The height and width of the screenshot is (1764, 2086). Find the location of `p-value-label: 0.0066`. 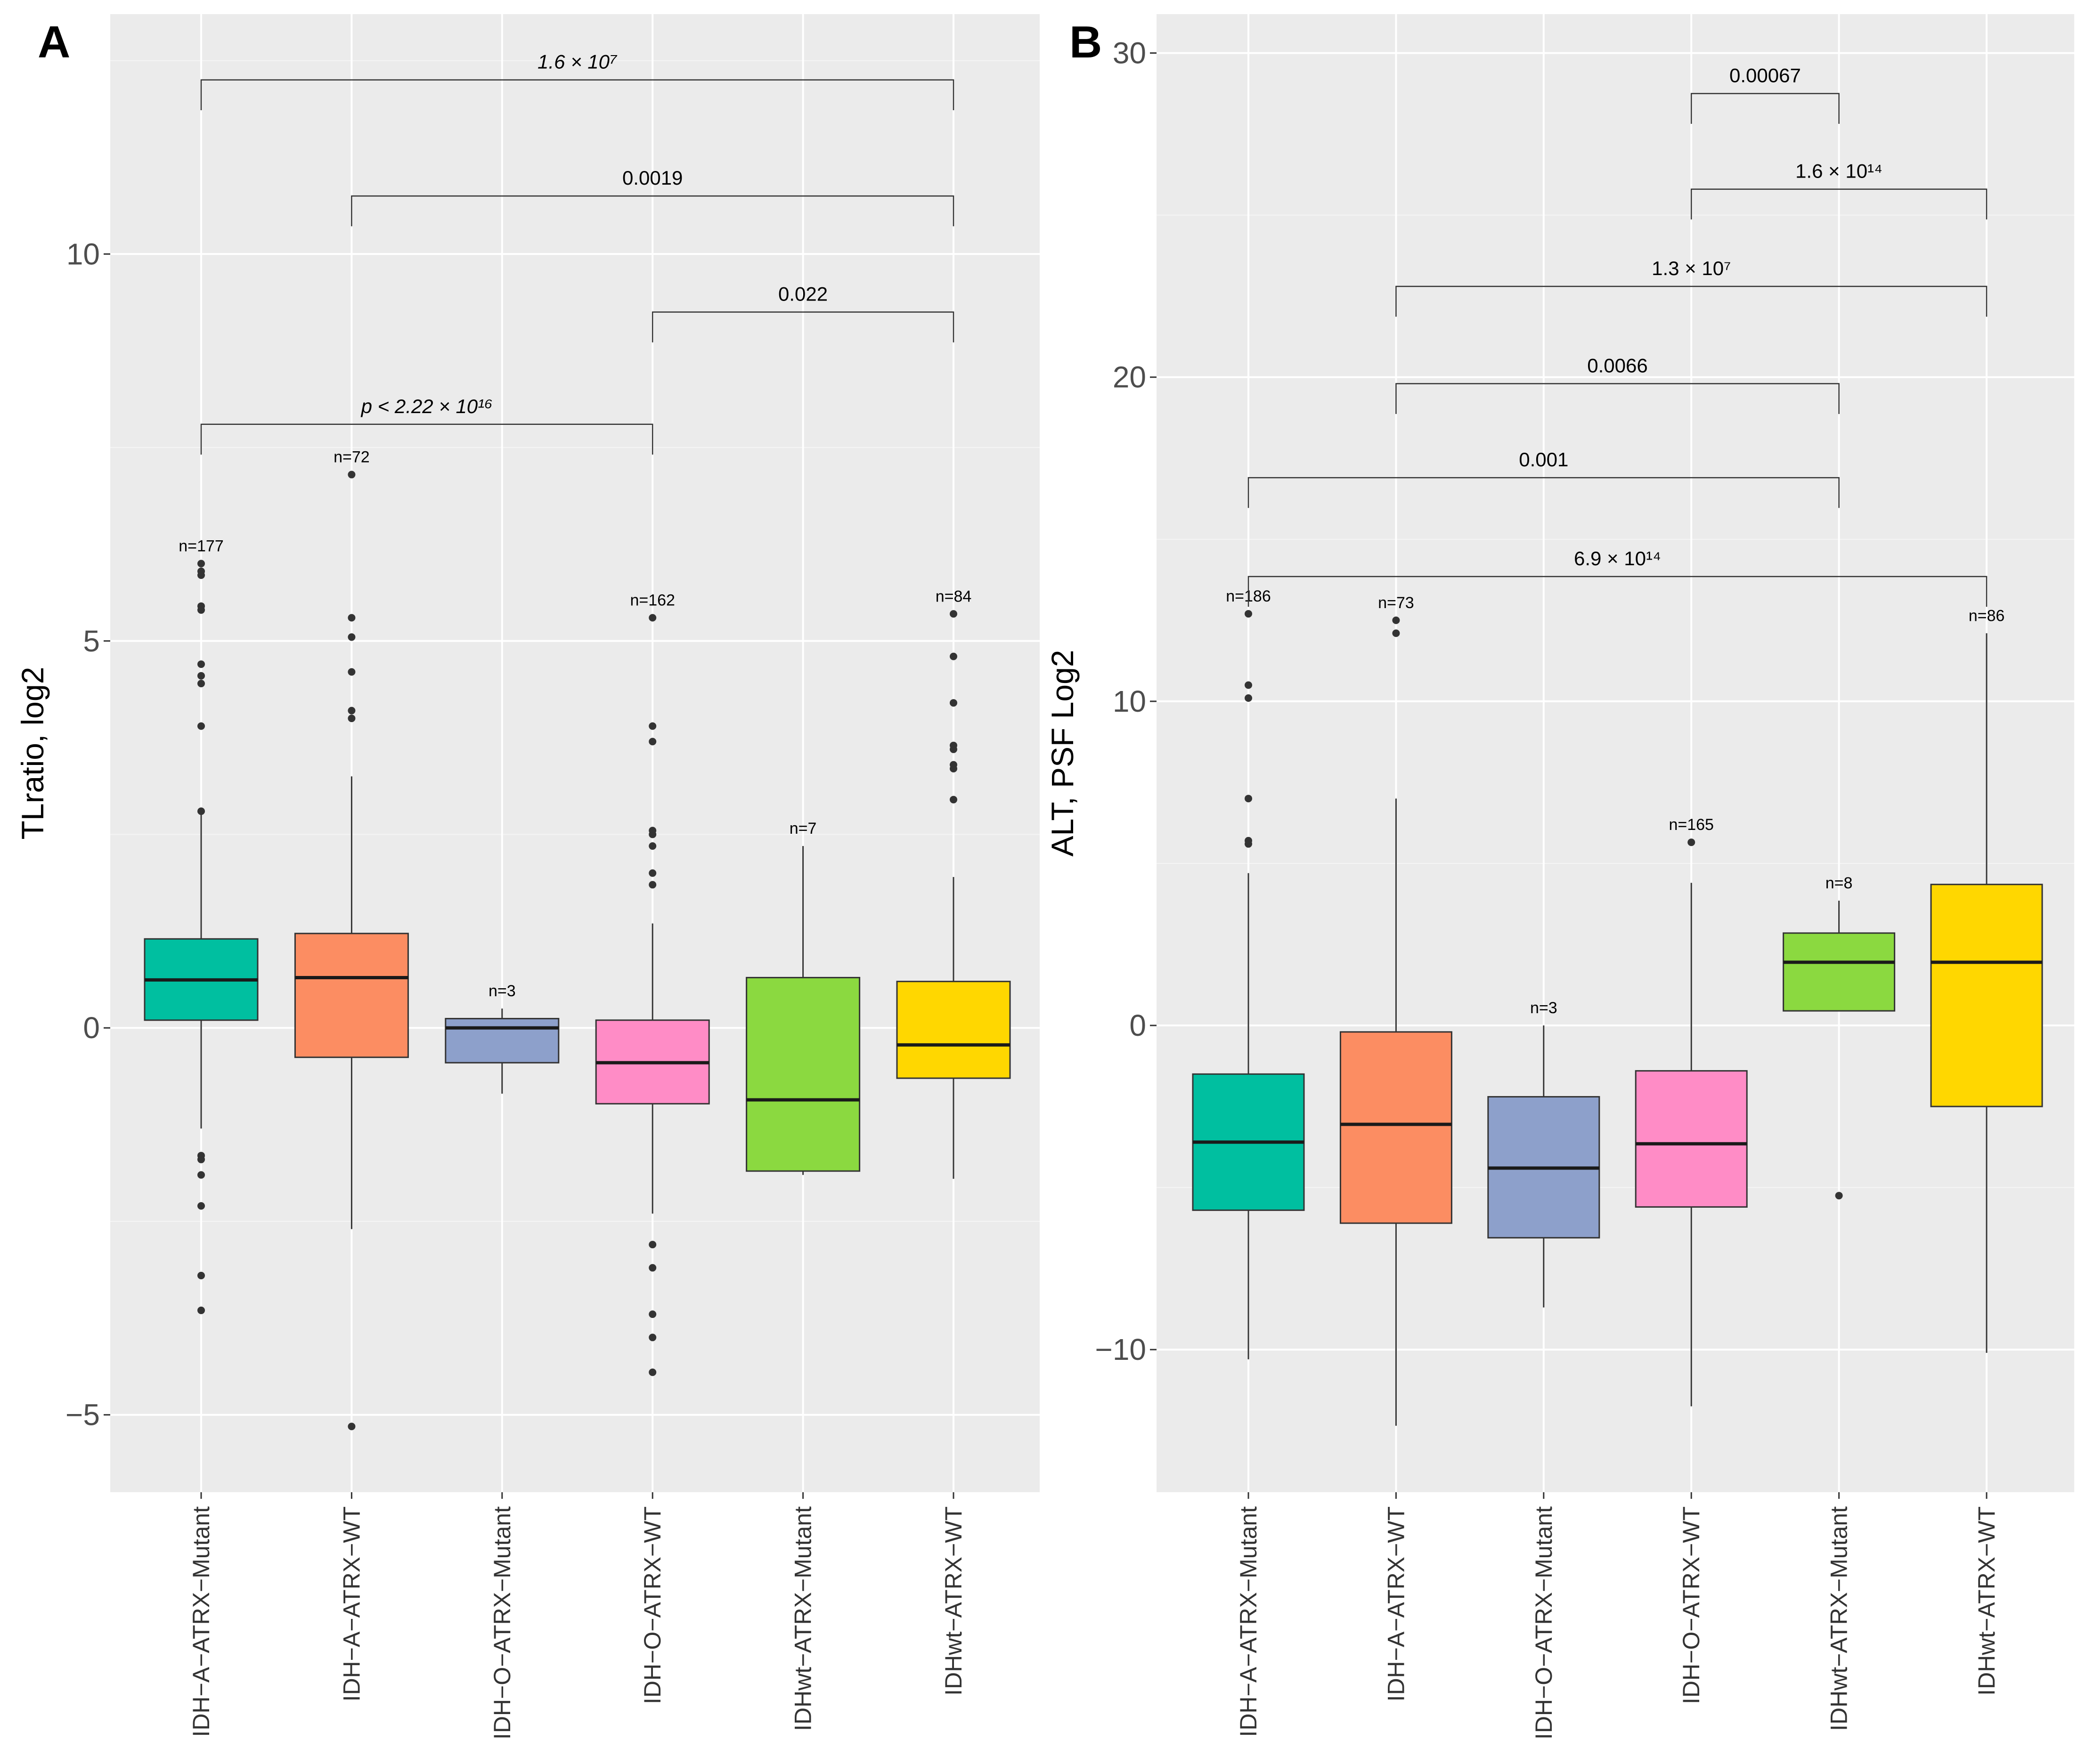

p-value-label: 0.0066 is located at coordinates (1617, 366).